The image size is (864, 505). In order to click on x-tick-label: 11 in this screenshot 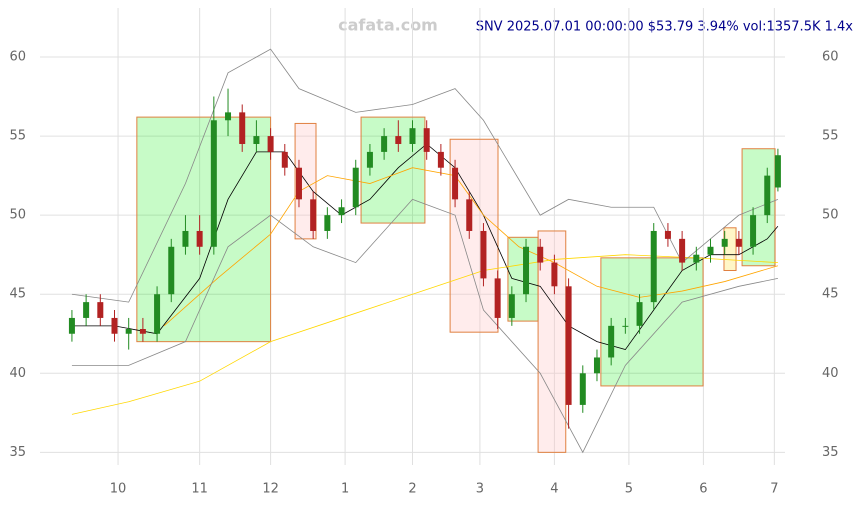, I will do `click(199, 489)`.